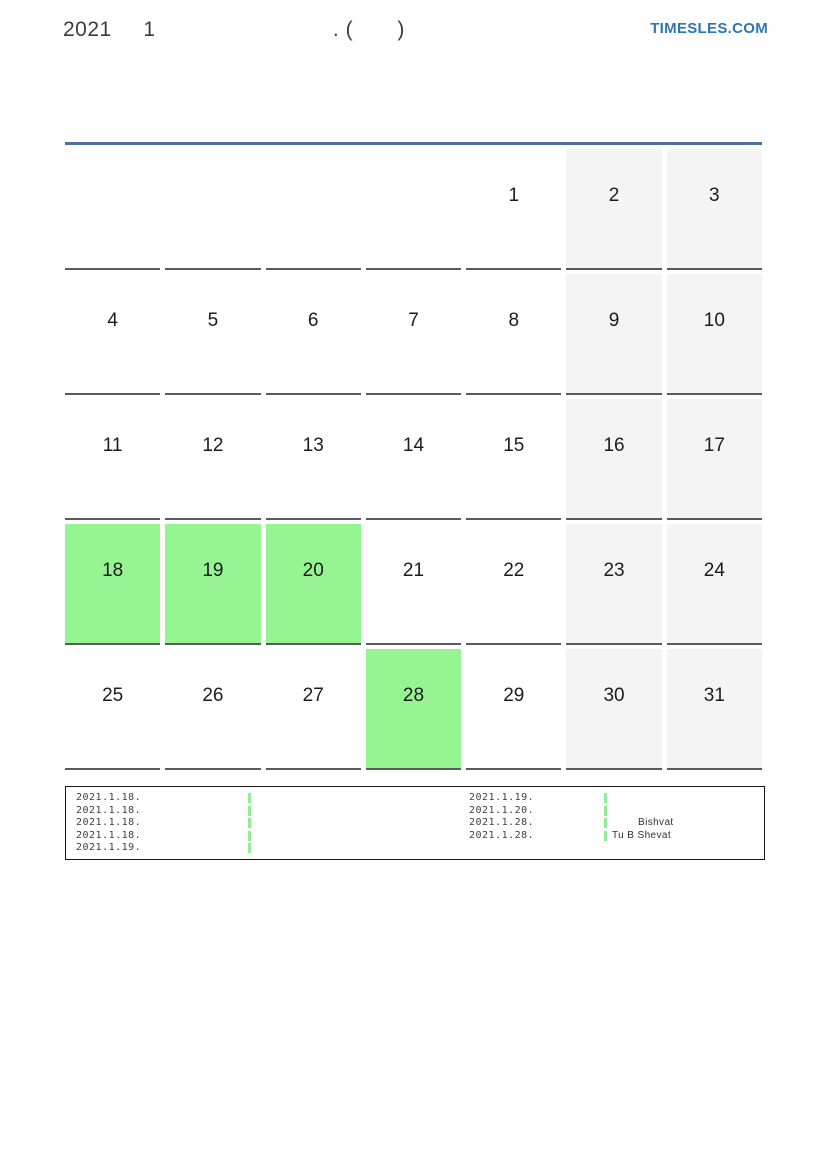 The image size is (827, 1169). I want to click on day-cell-weekend: 3, so click(714, 209).